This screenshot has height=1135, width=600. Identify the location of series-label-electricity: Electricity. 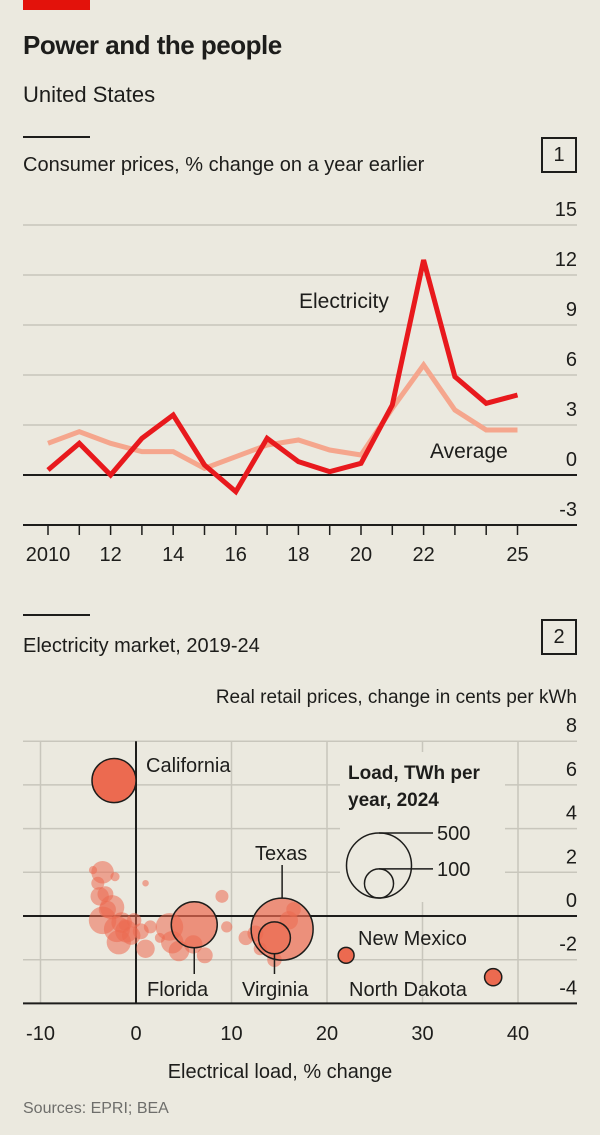
(344, 301).